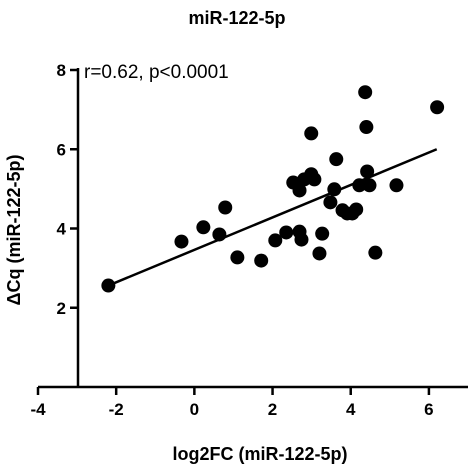  What do you see at coordinates (194, 409) in the screenshot?
I see `x-tick-label: 0` at bounding box center [194, 409].